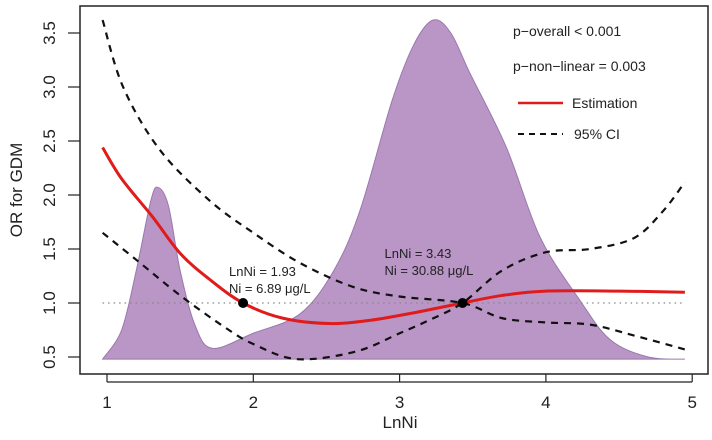 The height and width of the screenshot is (440, 712). Describe the element at coordinates (604, 103) in the screenshot. I see `legend-estimation-label: Estimation` at that location.